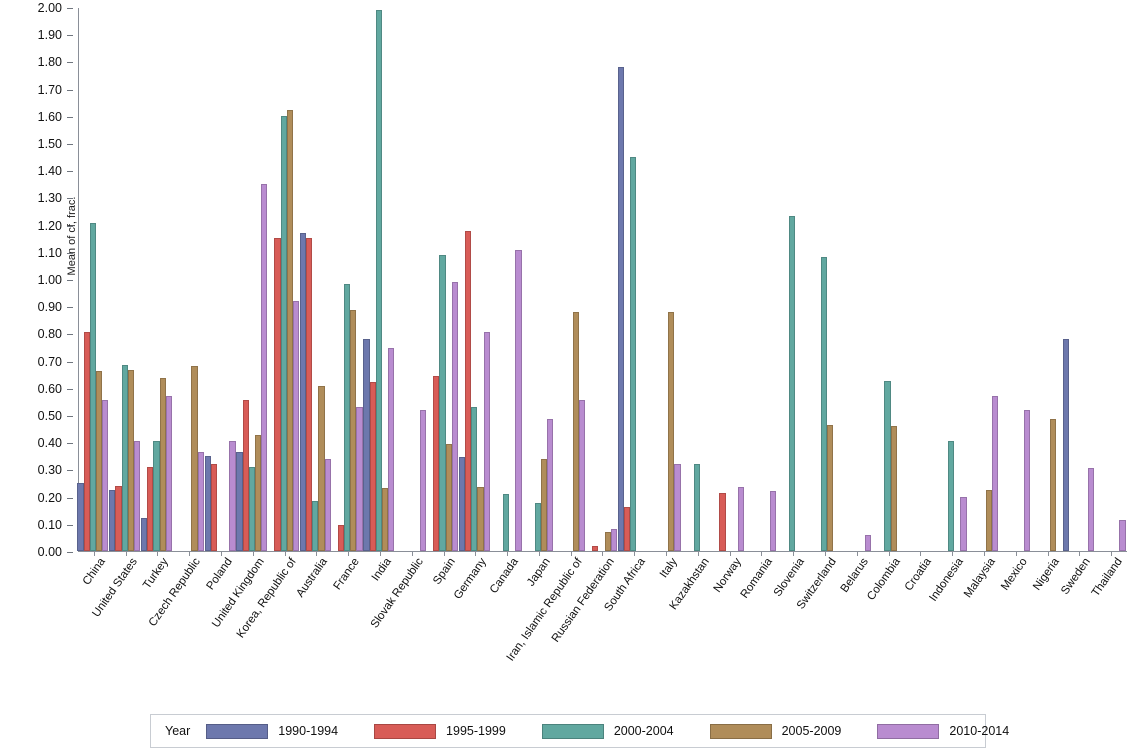  Describe the element at coordinates (49, 252) in the screenshot. I see `y-axis-tick-label: 1.10` at that location.